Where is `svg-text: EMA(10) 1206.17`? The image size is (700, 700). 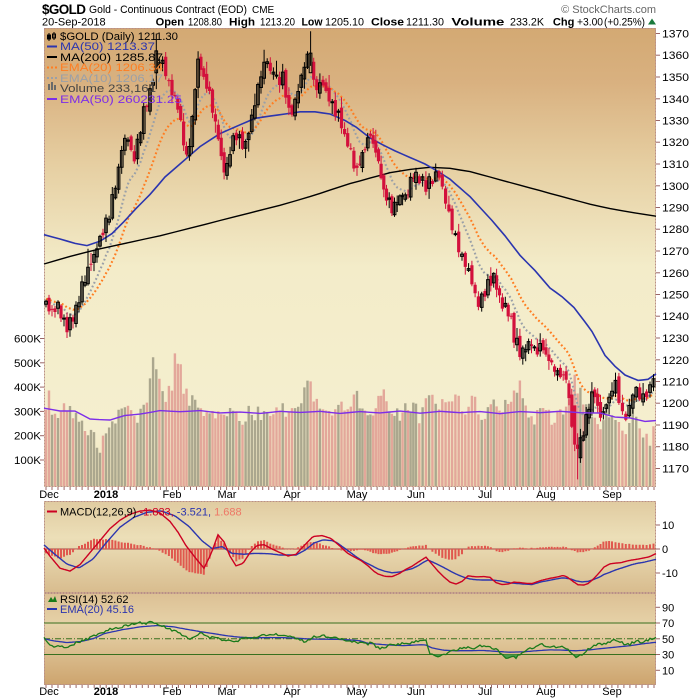 svg-text: EMA(10) 1206.17 is located at coordinates (111, 79).